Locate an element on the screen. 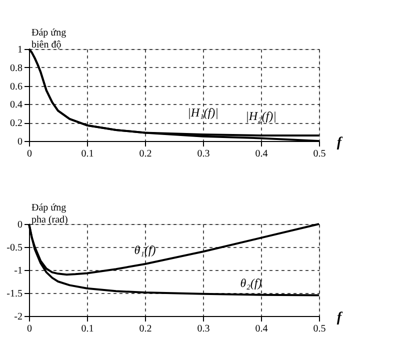  y-tick-label: -0.5 is located at coordinates (14, 248).